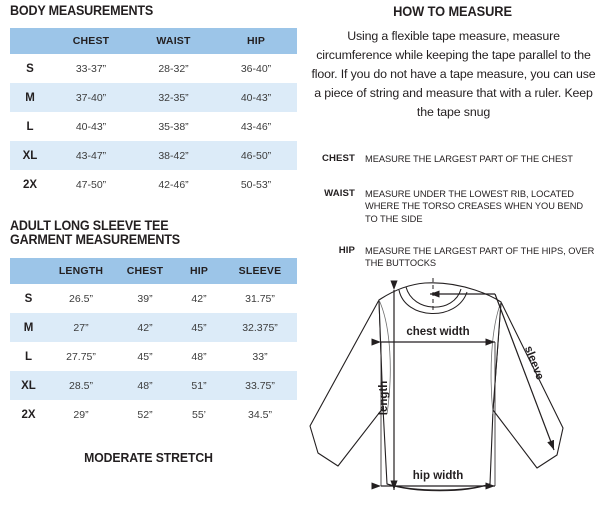 This screenshot has height=528, width=600. I want to click on table-row: M 27” 42” 45” 32.375”, so click(153, 327).